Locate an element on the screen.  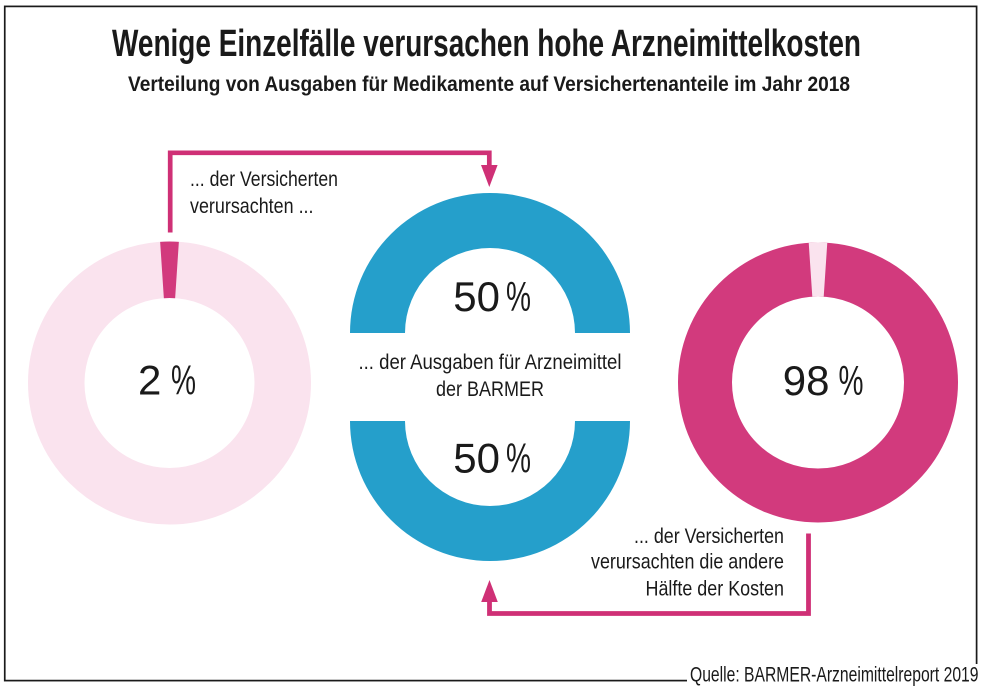
svg-text: der BARMER is located at coordinates (490, 389).